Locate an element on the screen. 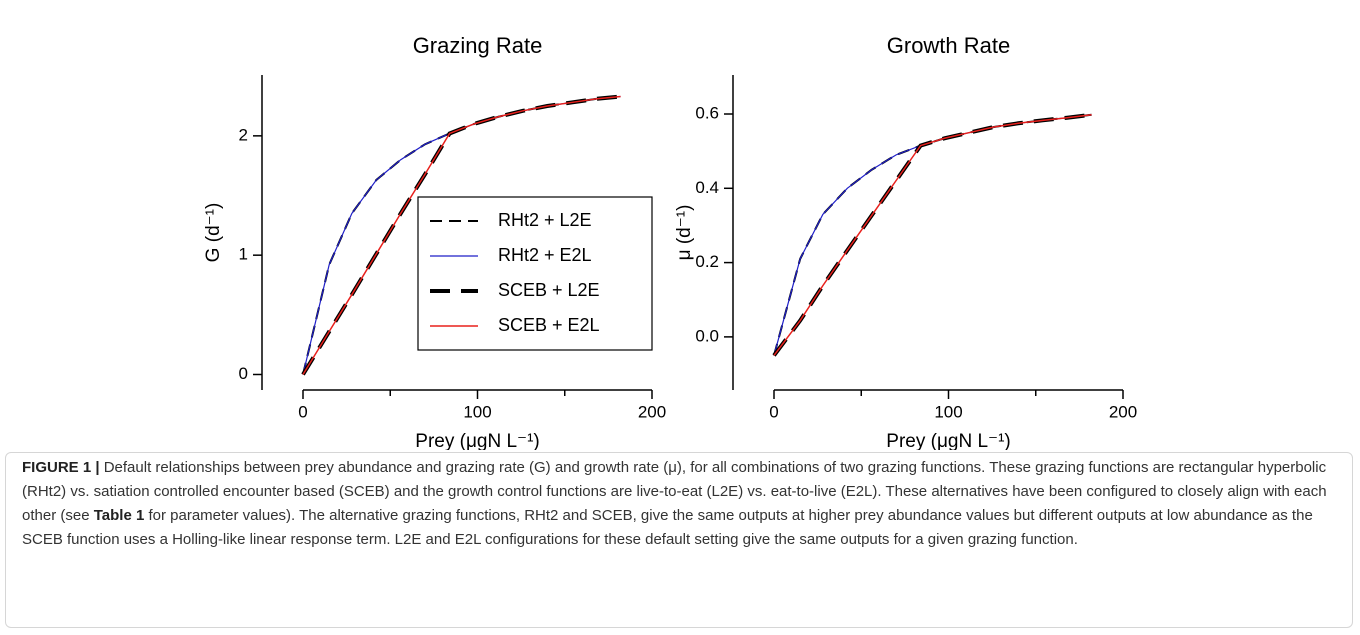  legend-label: RHt2 + L2E is located at coordinates (545, 220).